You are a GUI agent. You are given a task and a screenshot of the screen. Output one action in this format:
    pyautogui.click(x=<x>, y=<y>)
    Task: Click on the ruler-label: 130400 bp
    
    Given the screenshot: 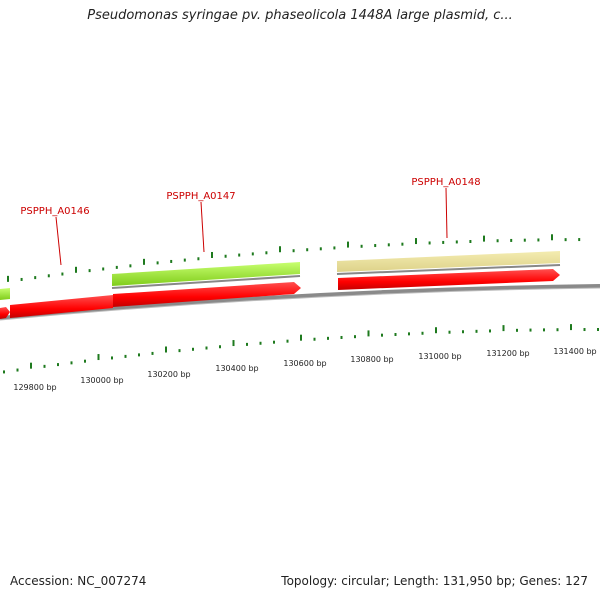 What is the action you would take?
    pyautogui.click(x=236, y=368)
    